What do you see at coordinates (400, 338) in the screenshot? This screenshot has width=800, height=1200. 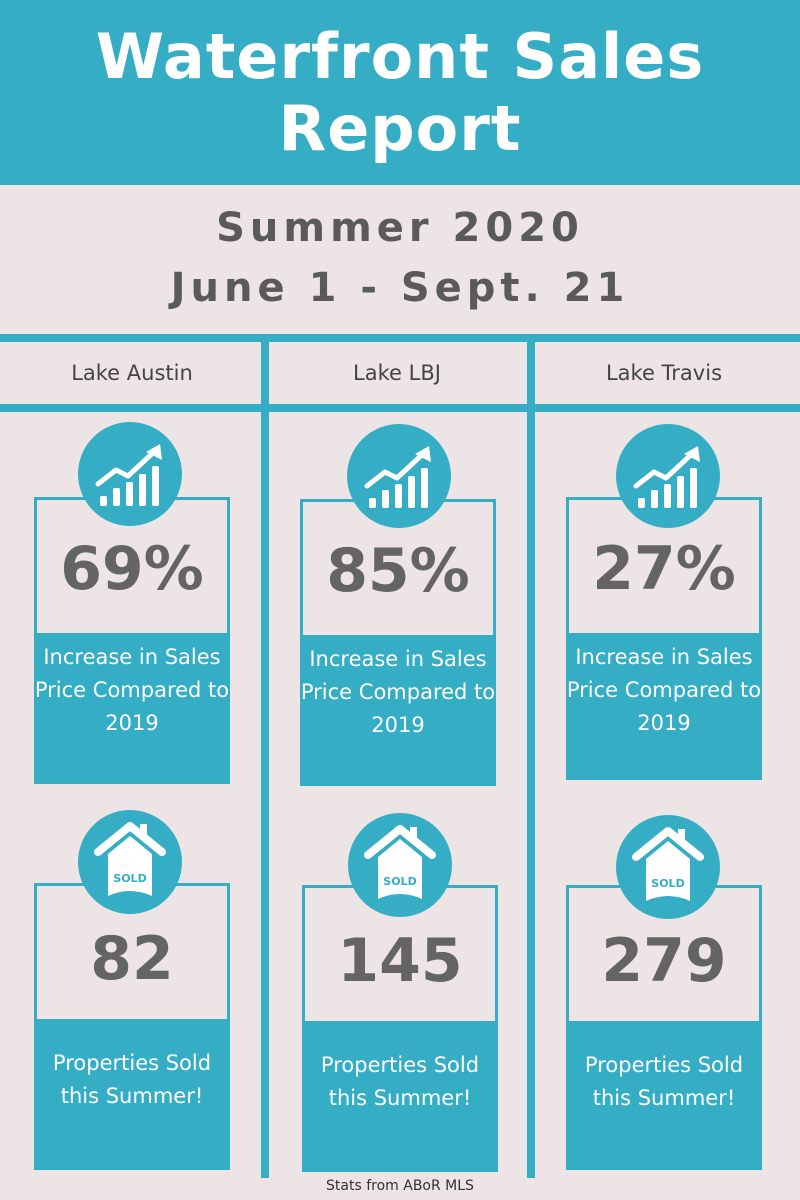 I see `divider-top` at bounding box center [400, 338].